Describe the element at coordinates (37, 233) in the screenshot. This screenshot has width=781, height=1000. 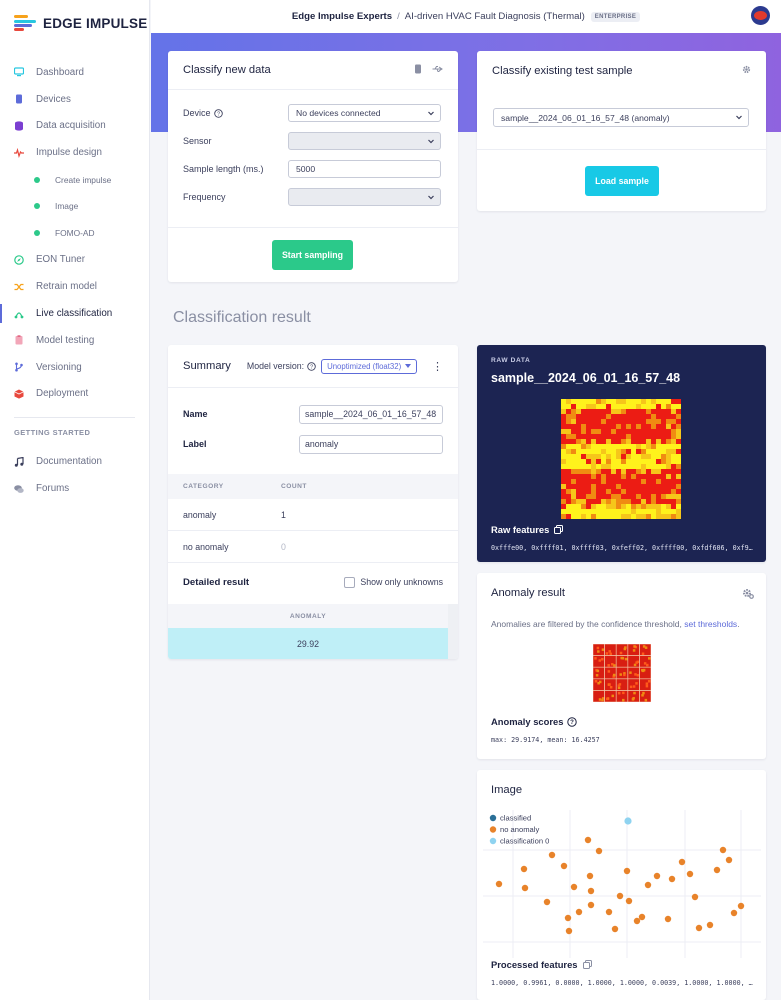
I see `status-dot-icon` at that location.